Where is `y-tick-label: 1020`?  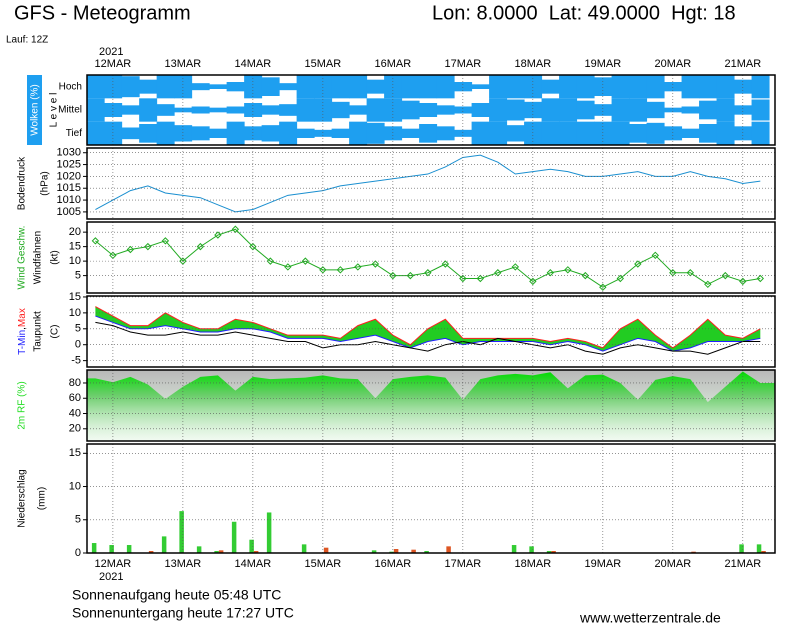
y-tick-label: 1020 is located at coordinates (69, 176).